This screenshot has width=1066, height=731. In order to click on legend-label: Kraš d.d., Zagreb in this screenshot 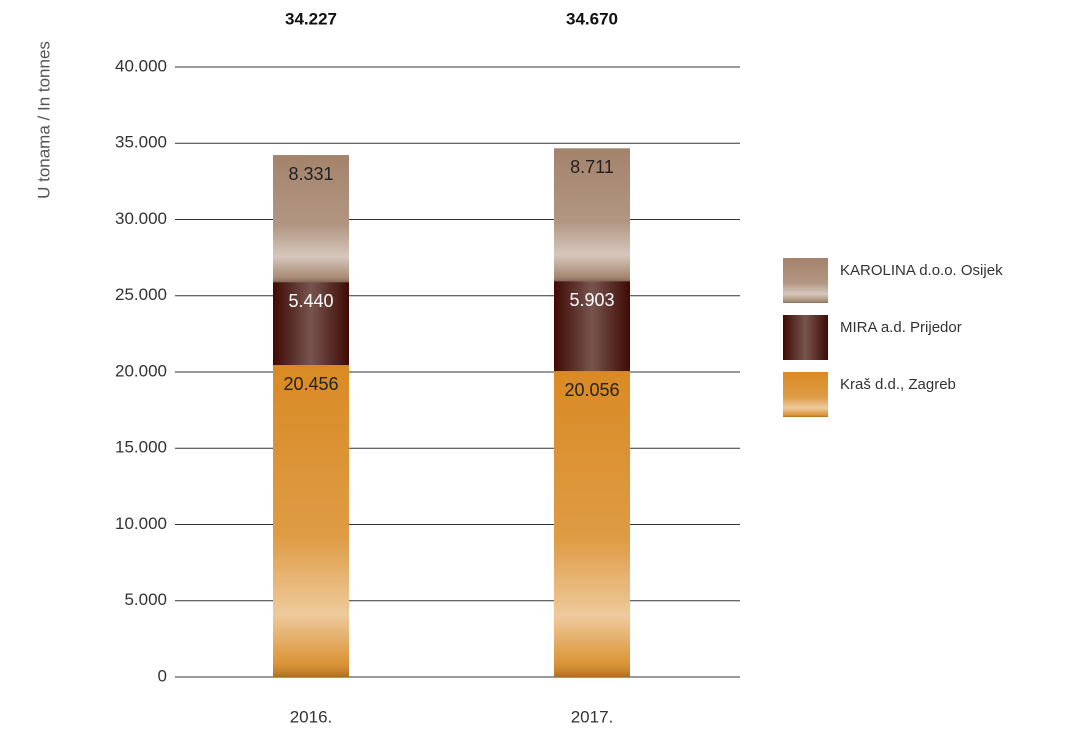, I will do `click(898, 384)`.